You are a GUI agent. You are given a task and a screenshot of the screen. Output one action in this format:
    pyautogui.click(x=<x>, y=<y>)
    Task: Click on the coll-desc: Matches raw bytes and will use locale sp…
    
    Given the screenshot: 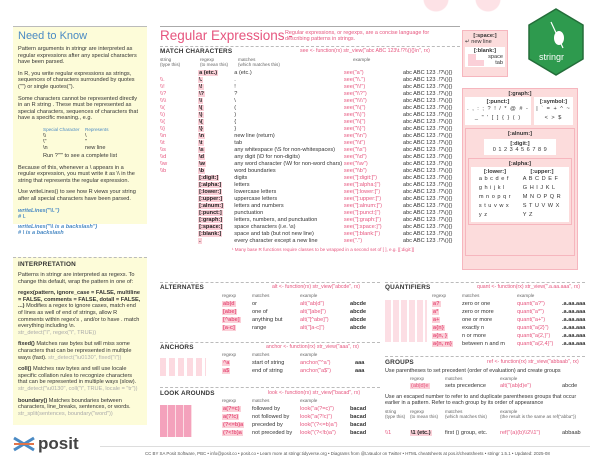 What is the action you would take?
    pyautogui.click(x=77, y=376)
    